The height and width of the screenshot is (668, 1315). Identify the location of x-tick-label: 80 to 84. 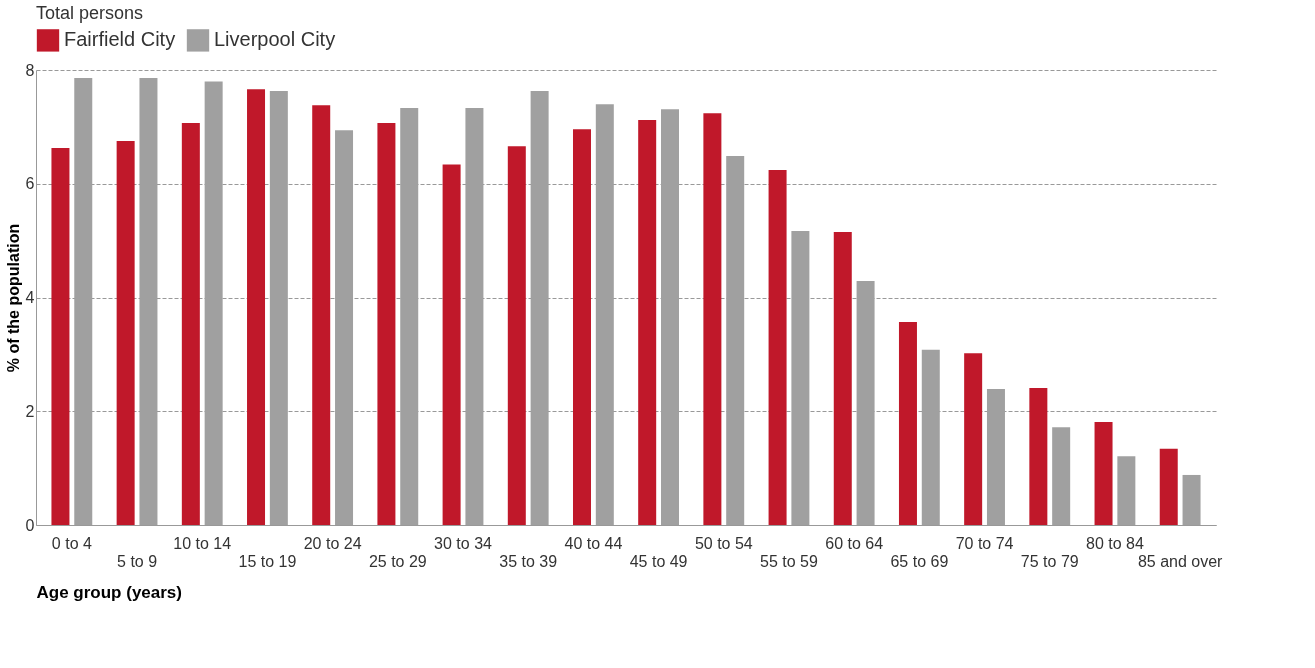
(1115, 543).